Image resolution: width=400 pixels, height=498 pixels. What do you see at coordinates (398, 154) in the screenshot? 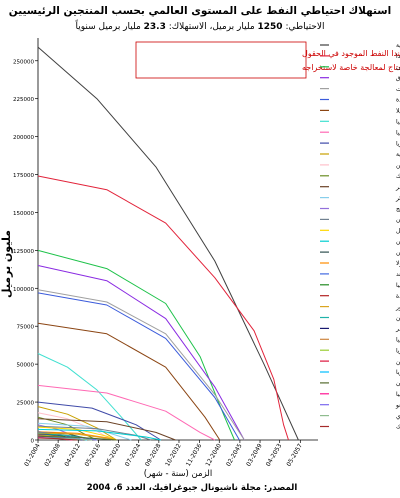
I see `legend-label-11: الولايات المتحدة الأمريكية` at bounding box center [398, 154].